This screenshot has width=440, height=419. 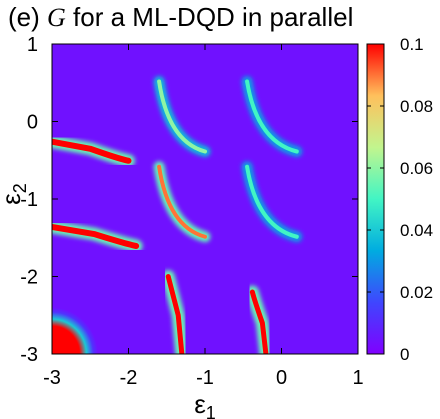 What do you see at coordinates (15, 194) in the screenshot?
I see `y-axis-label: ε2` at bounding box center [15, 194].